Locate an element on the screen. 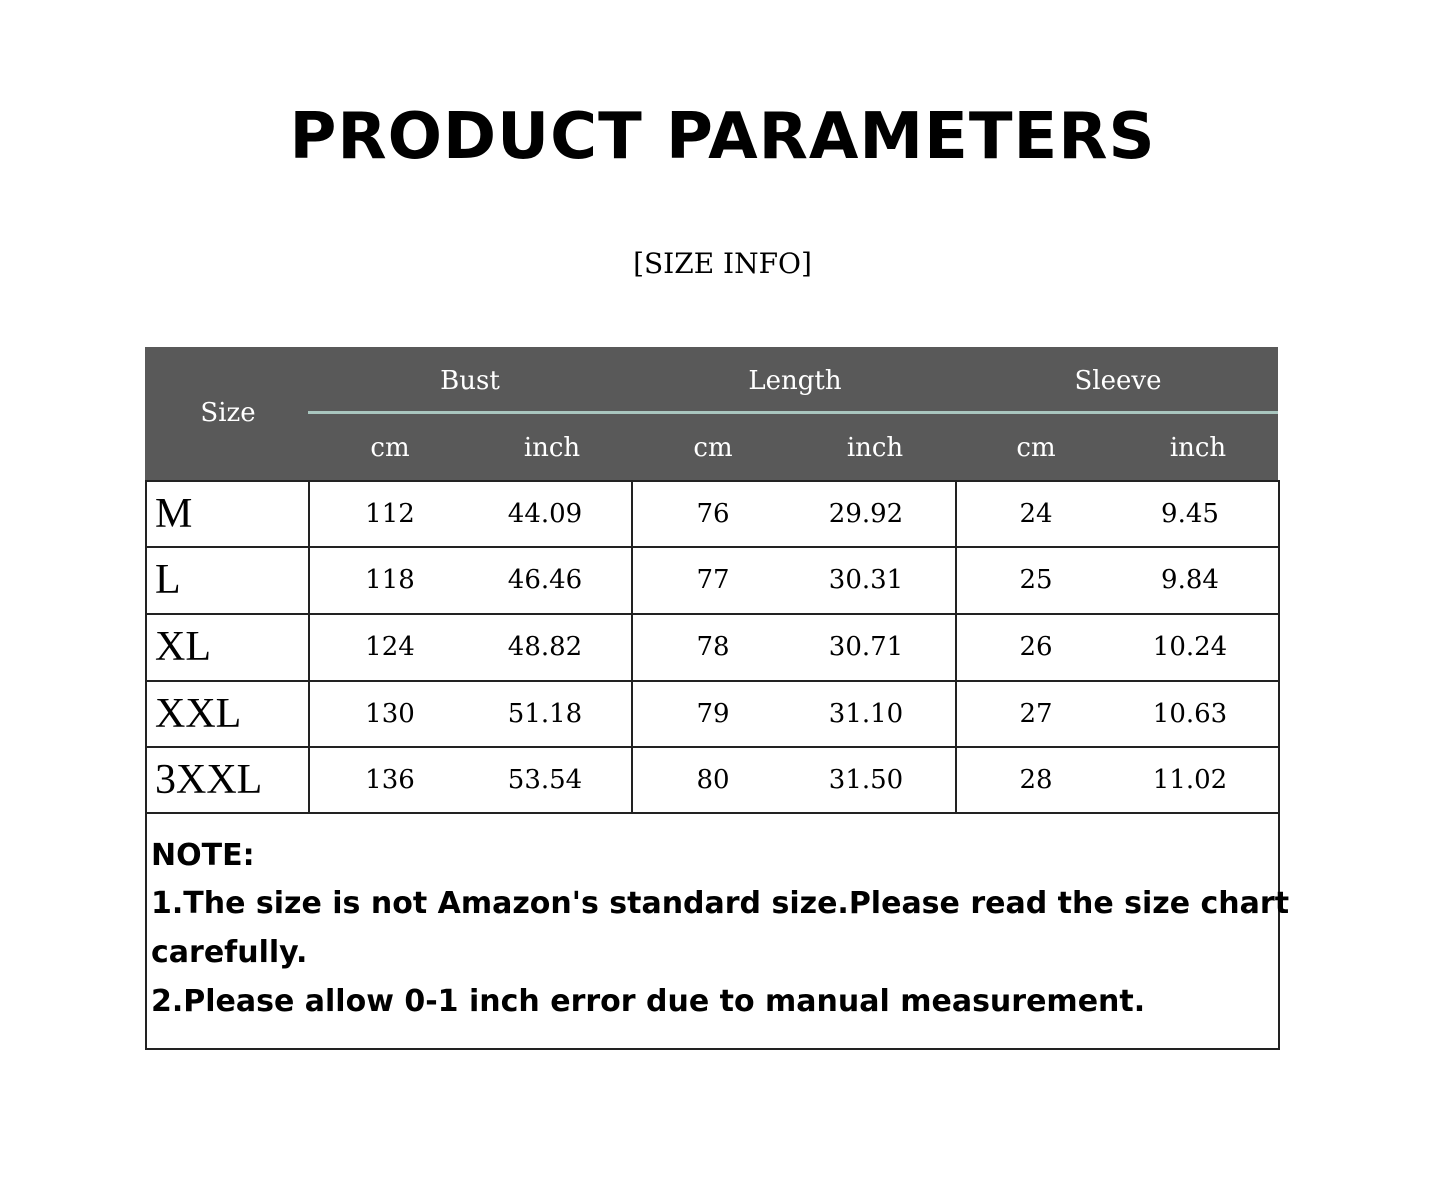 The width and height of the screenshot is (1445, 1180). table-cell: 30.31 is located at coordinates (866, 580).